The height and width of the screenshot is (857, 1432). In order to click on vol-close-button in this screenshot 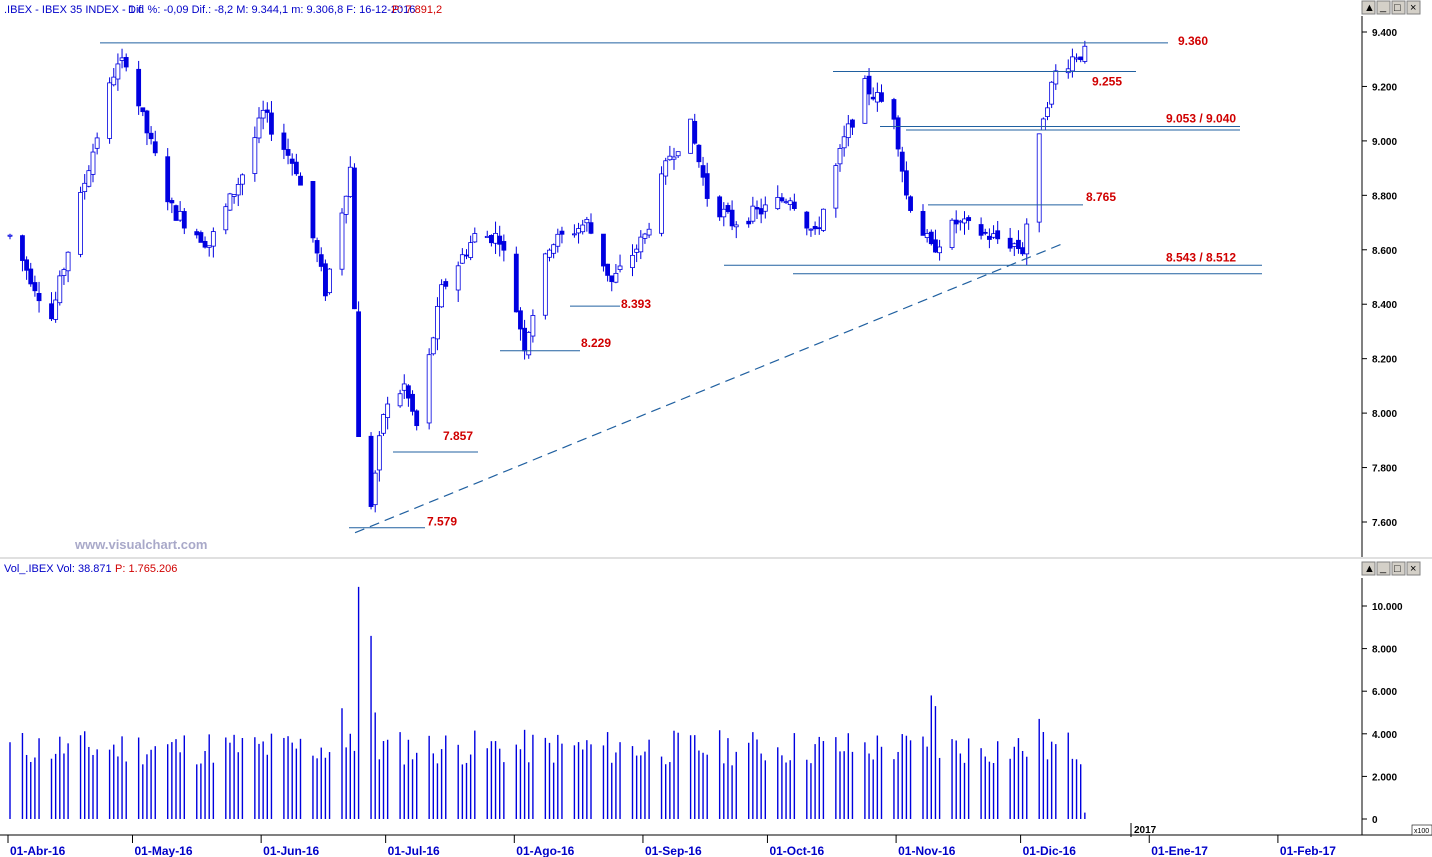, I will do `click(1413, 568)`.